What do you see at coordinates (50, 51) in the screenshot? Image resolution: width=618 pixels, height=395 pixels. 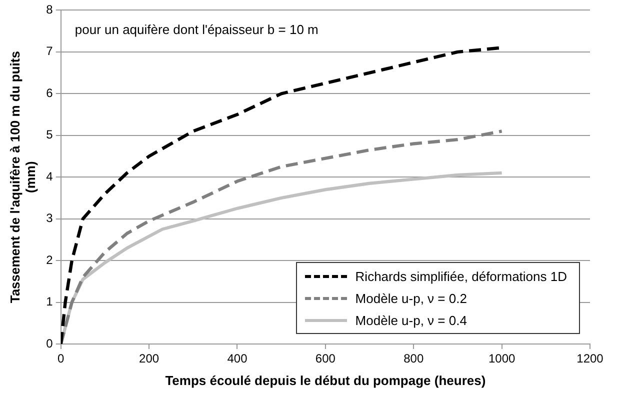 I see `y-tick-label: 7` at bounding box center [50, 51].